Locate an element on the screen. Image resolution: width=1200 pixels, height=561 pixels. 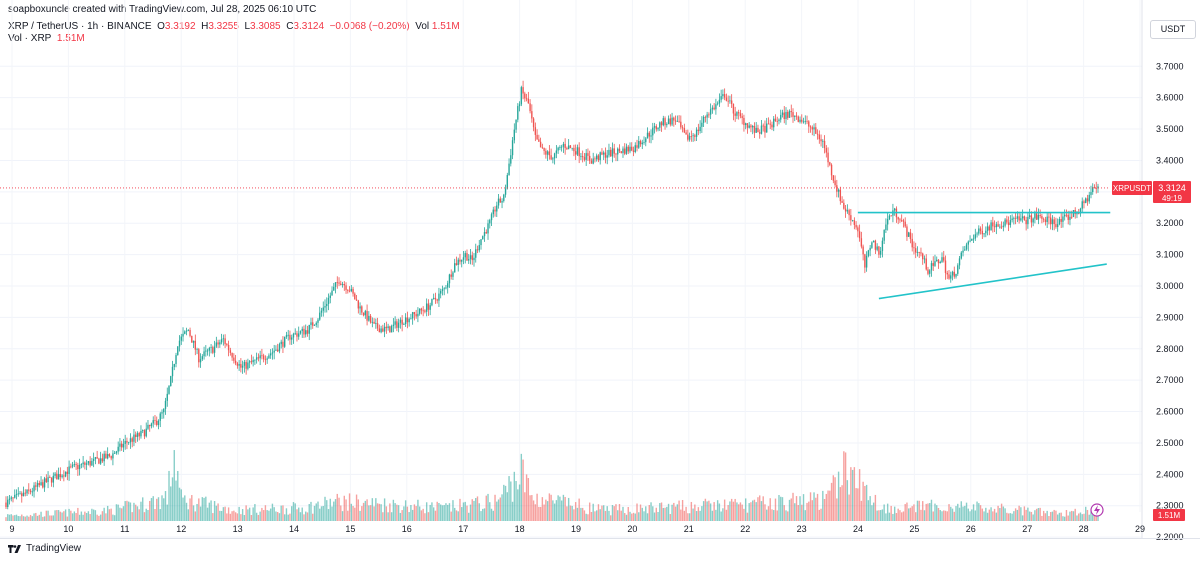
low-label: L is located at coordinates (247, 26).